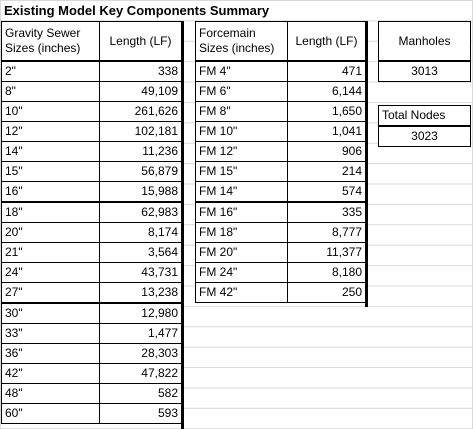 The width and height of the screenshot is (473, 429). I want to click on forcemain-length-cell: 471, so click(326, 71).